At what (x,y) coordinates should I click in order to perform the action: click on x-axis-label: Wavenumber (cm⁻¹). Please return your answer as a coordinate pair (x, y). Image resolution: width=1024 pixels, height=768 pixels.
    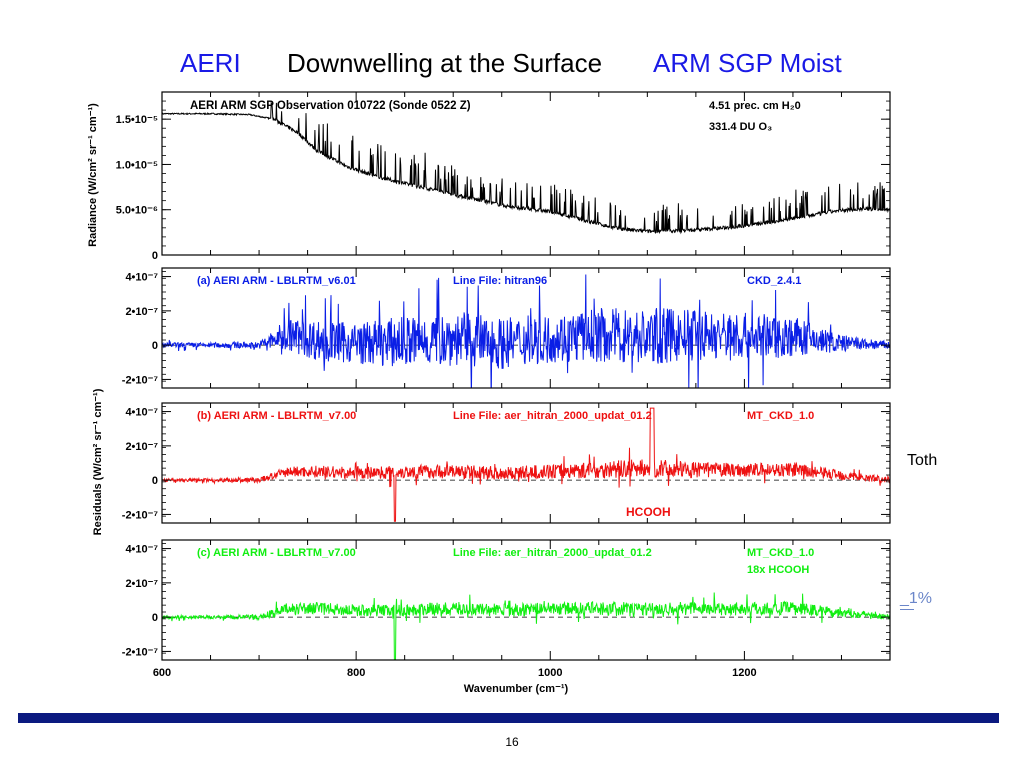
    Looking at the image, I should click on (516, 689).